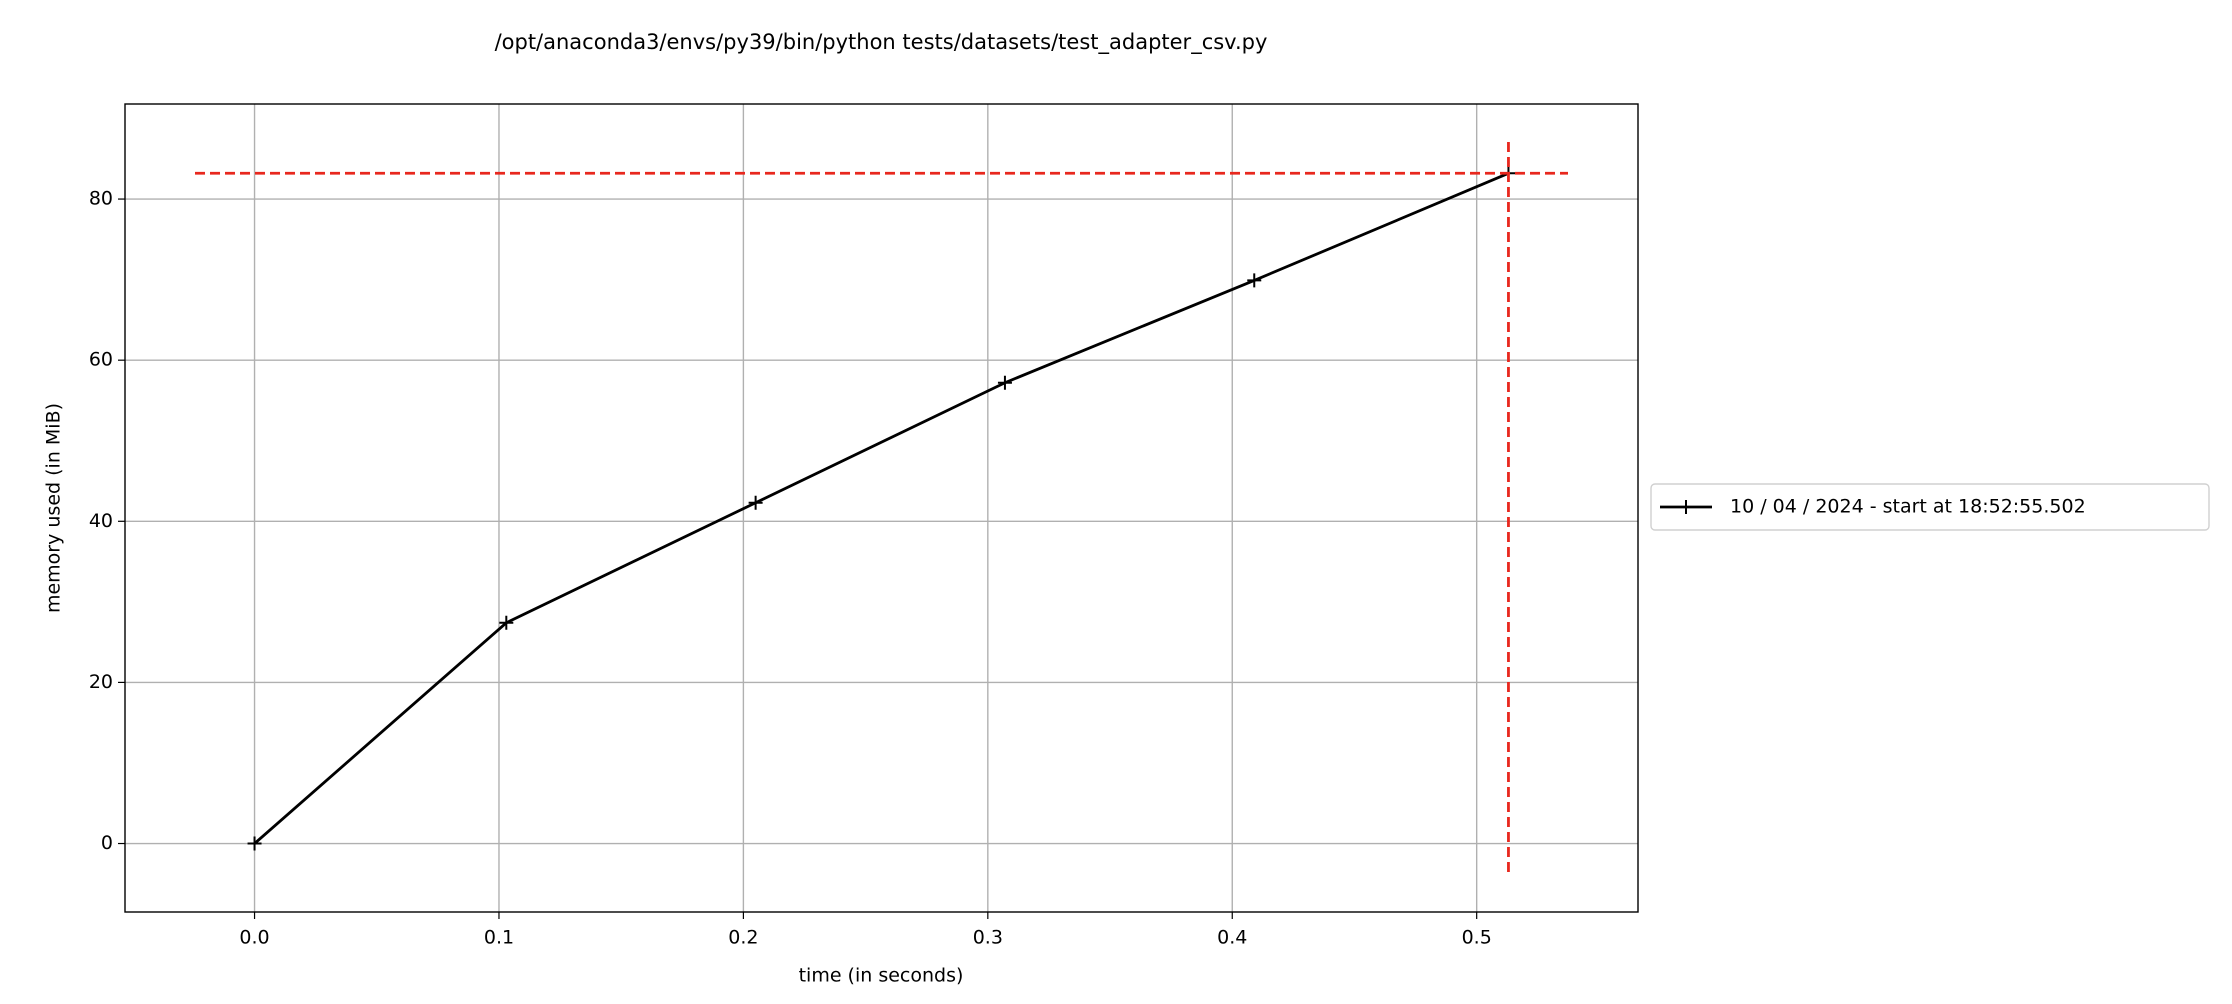 Image resolution: width=2232 pixels, height=1004 pixels. Describe the element at coordinates (1686, 507) in the screenshot. I see `legend-marker` at that location.